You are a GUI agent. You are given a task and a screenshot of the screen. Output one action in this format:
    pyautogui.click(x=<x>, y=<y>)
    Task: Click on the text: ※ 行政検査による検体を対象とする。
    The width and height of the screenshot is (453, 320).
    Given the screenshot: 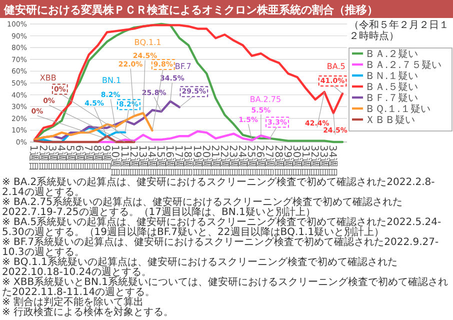 What is the action you would take?
    pyautogui.click(x=88, y=312)
    